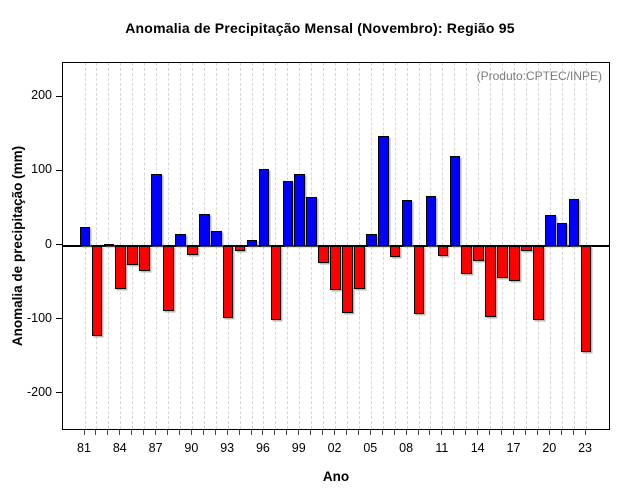  Describe the element at coordinates (407, 223) in the screenshot. I see `bar-2008` at that location.